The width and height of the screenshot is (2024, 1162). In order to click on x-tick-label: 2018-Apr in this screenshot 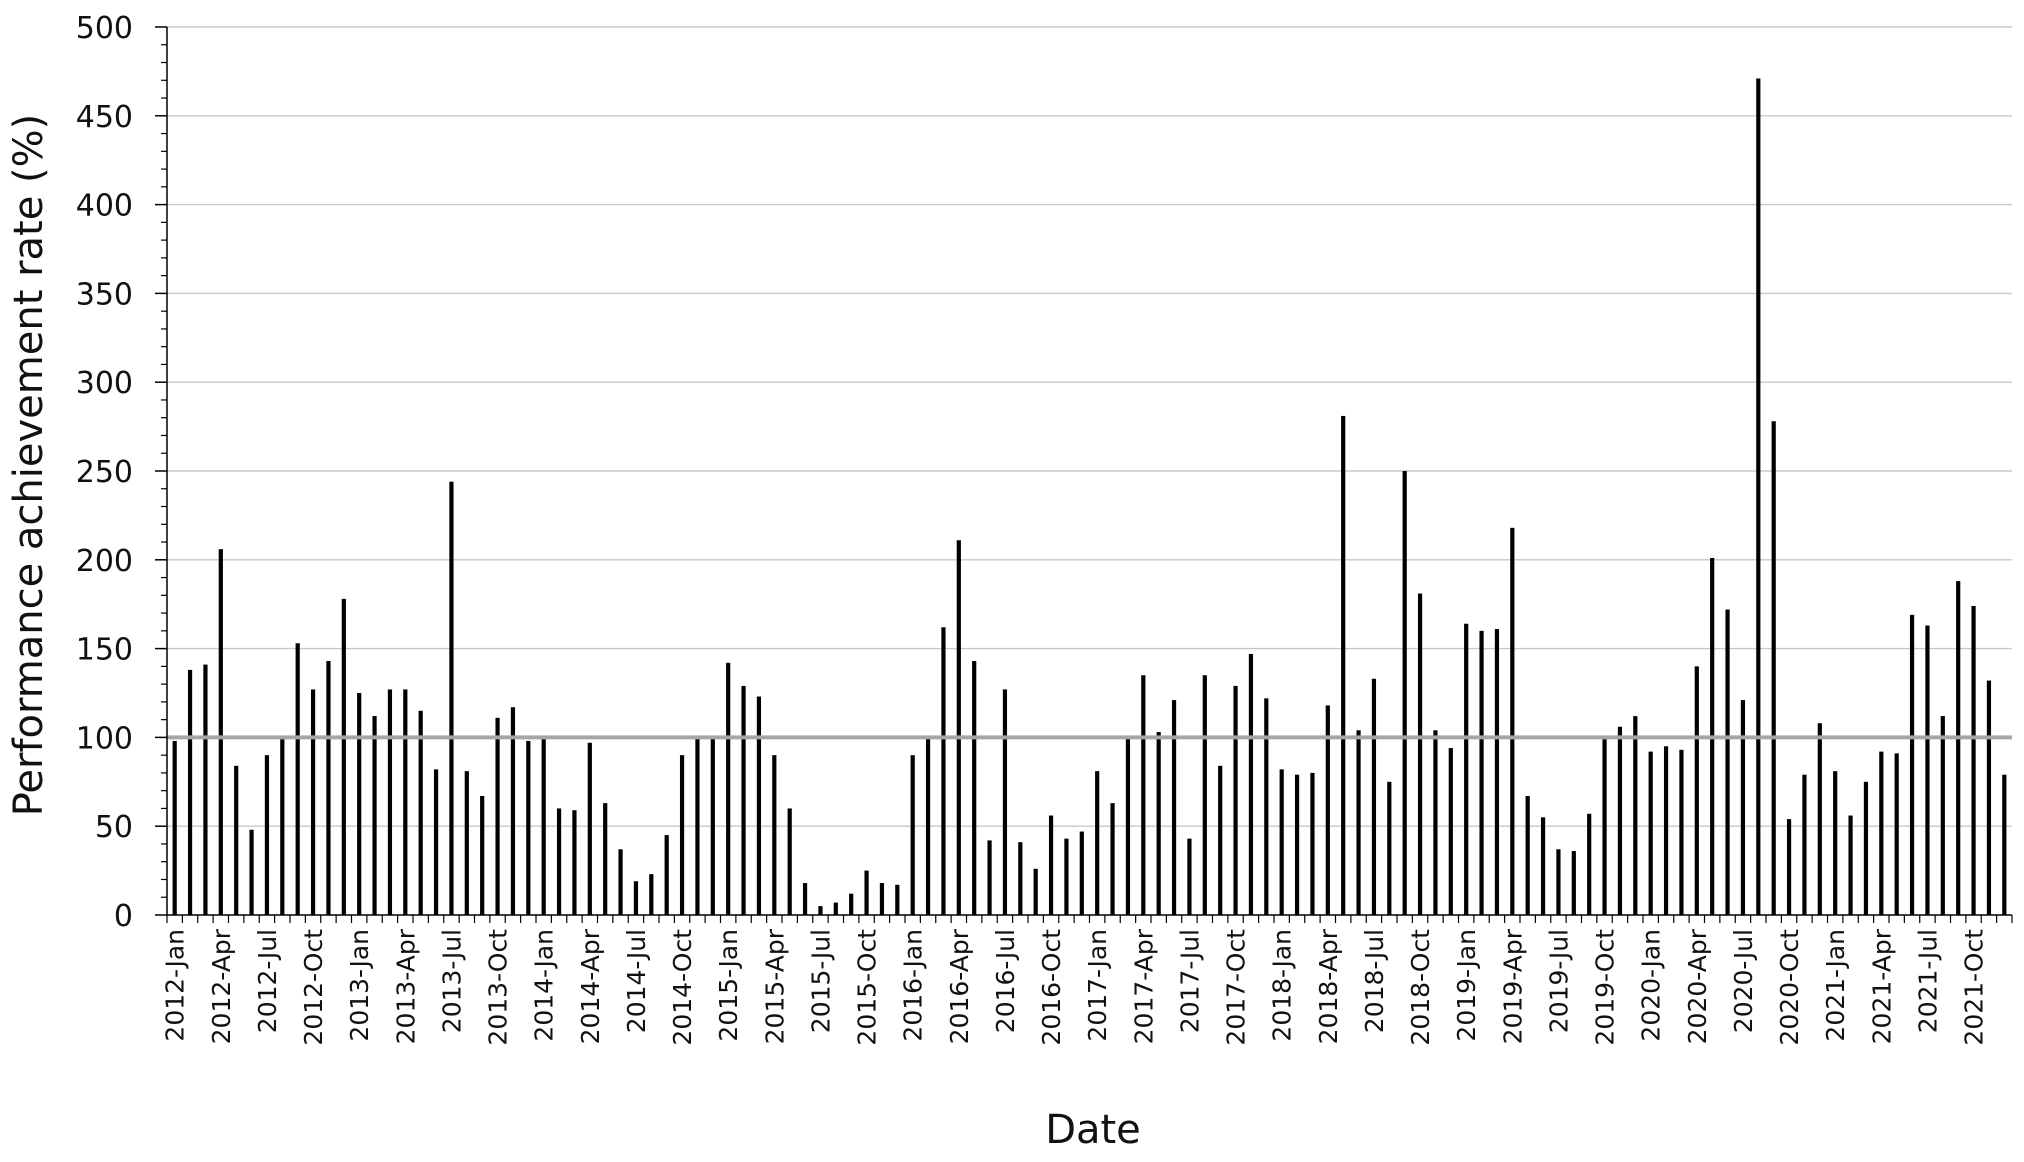, I will do `click(1328, 986)`.